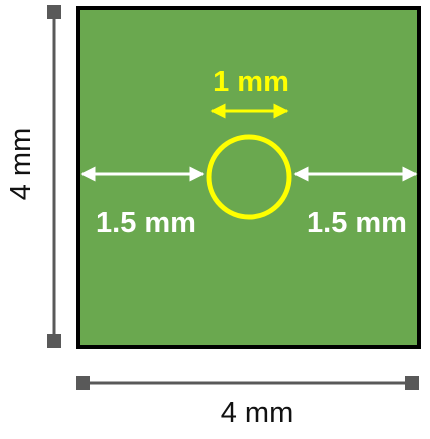 Image resolution: width=430 pixels, height=439 pixels. Describe the element at coordinates (357, 223) in the screenshot. I see `right-margin-label: 1.5 mm` at that location.